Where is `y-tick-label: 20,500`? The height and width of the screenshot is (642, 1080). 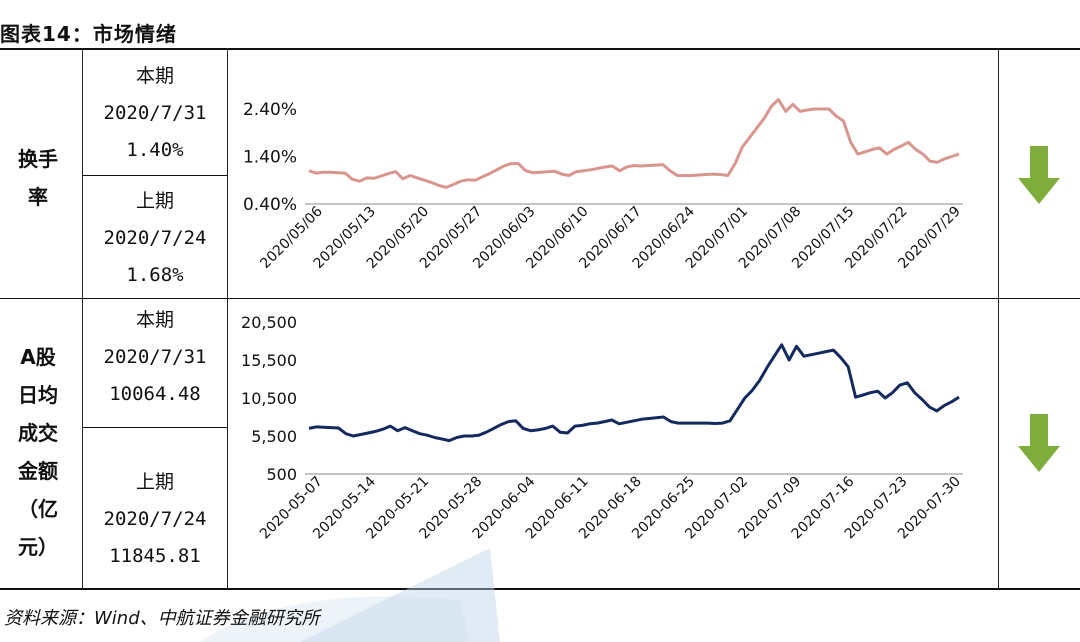
y-tick-label: 20,500 is located at coordinates (269, 322).